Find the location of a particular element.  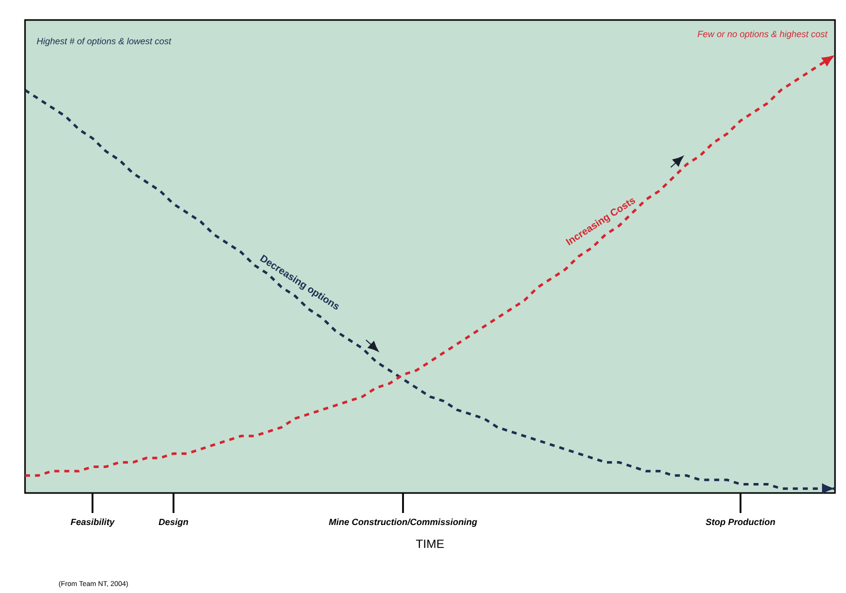

x-tick-label: Design is located at coordinates (173, 522).